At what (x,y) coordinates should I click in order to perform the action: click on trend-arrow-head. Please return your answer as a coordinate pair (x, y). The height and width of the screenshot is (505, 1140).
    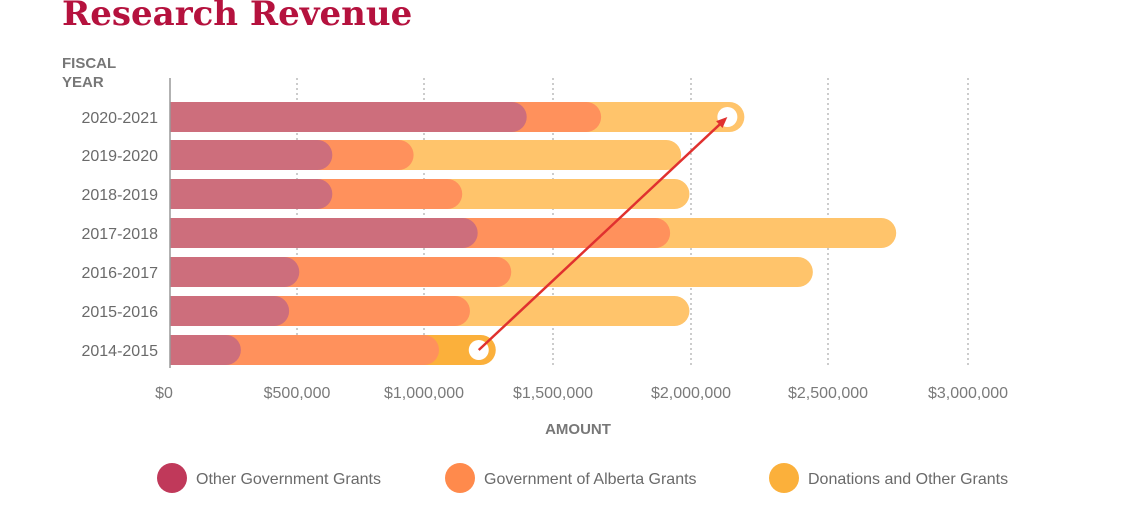
    Looking at the image, I should click on (722, 122).